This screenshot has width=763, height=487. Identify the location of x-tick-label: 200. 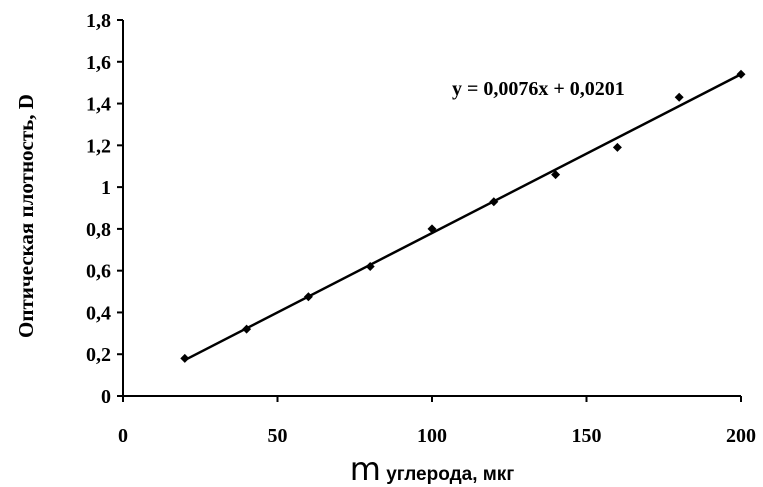
(741, 436).